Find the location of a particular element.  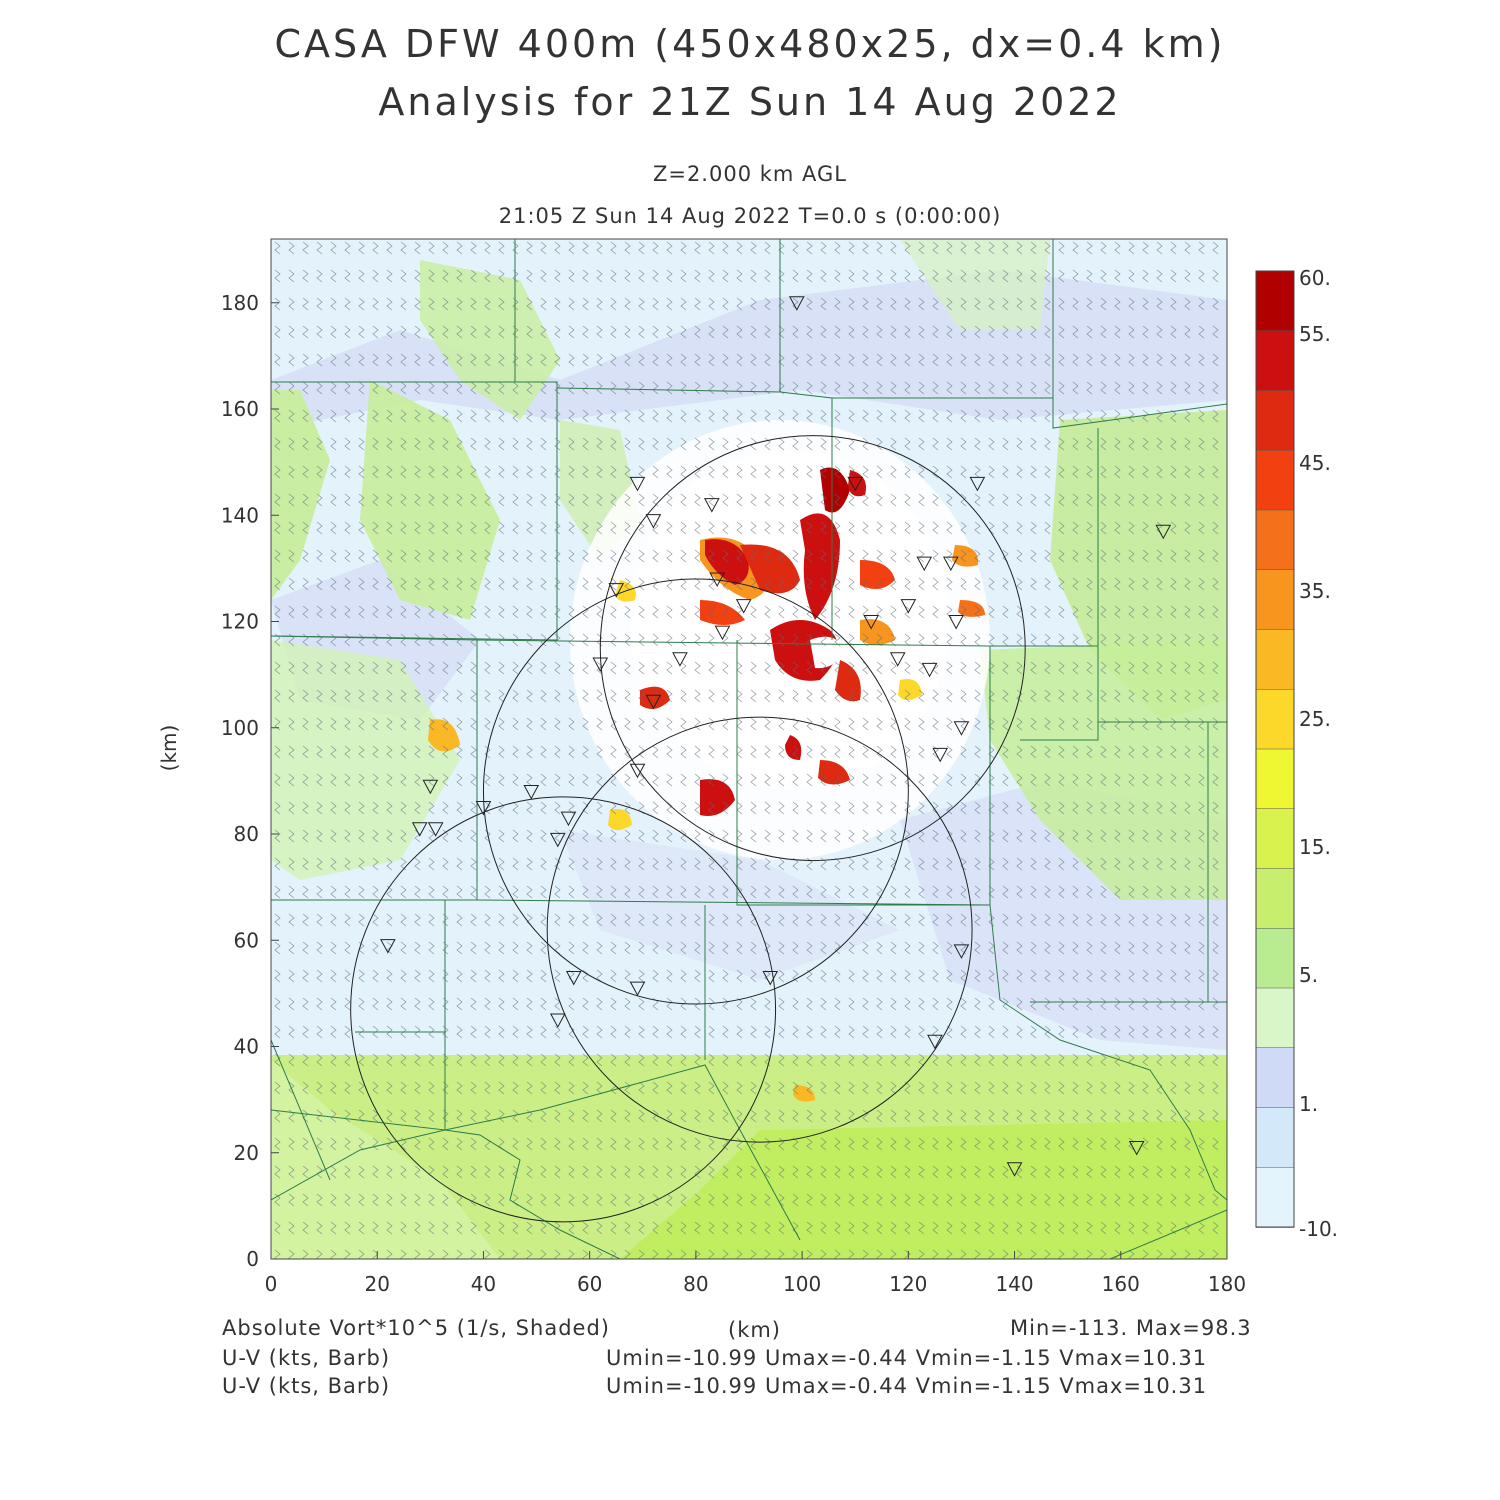

colorbar-label: 60. is located at coordinates (1315, 278).